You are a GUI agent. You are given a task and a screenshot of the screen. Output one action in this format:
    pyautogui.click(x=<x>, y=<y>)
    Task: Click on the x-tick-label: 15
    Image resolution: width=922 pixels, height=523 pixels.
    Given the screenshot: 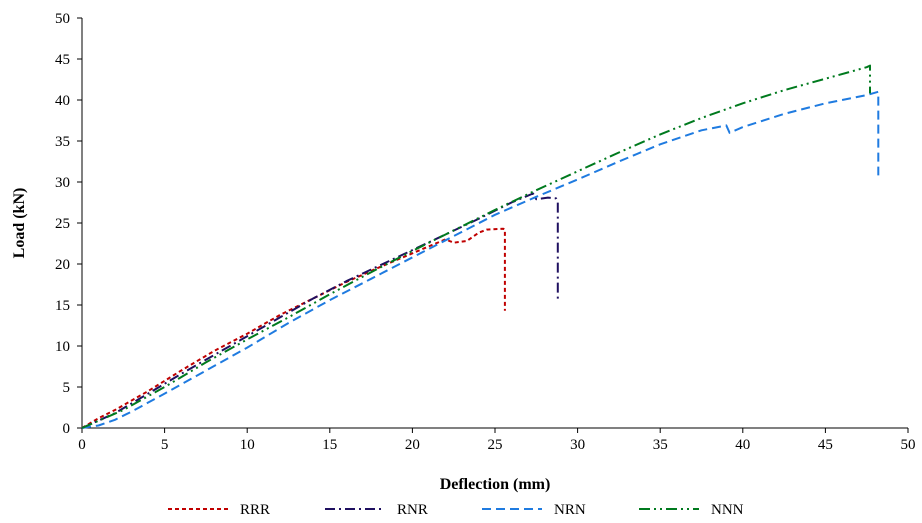 What is the action you would take?
    pyautogui.click(x=329, y=445)
    